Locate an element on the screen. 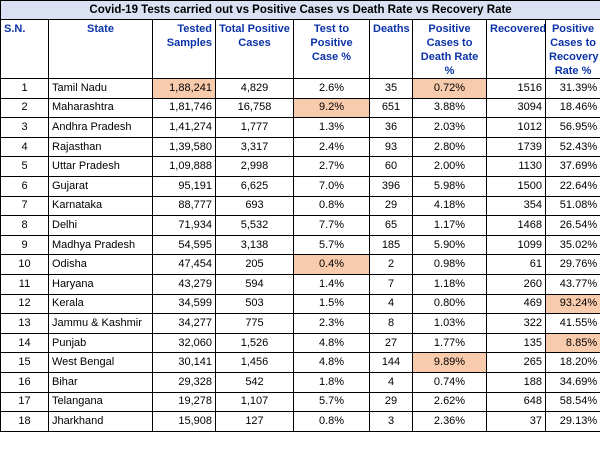 The width and height of the screenshot is (600, 450). cell-recovery-rate: 18.46% is located at coordinates (572, 108).